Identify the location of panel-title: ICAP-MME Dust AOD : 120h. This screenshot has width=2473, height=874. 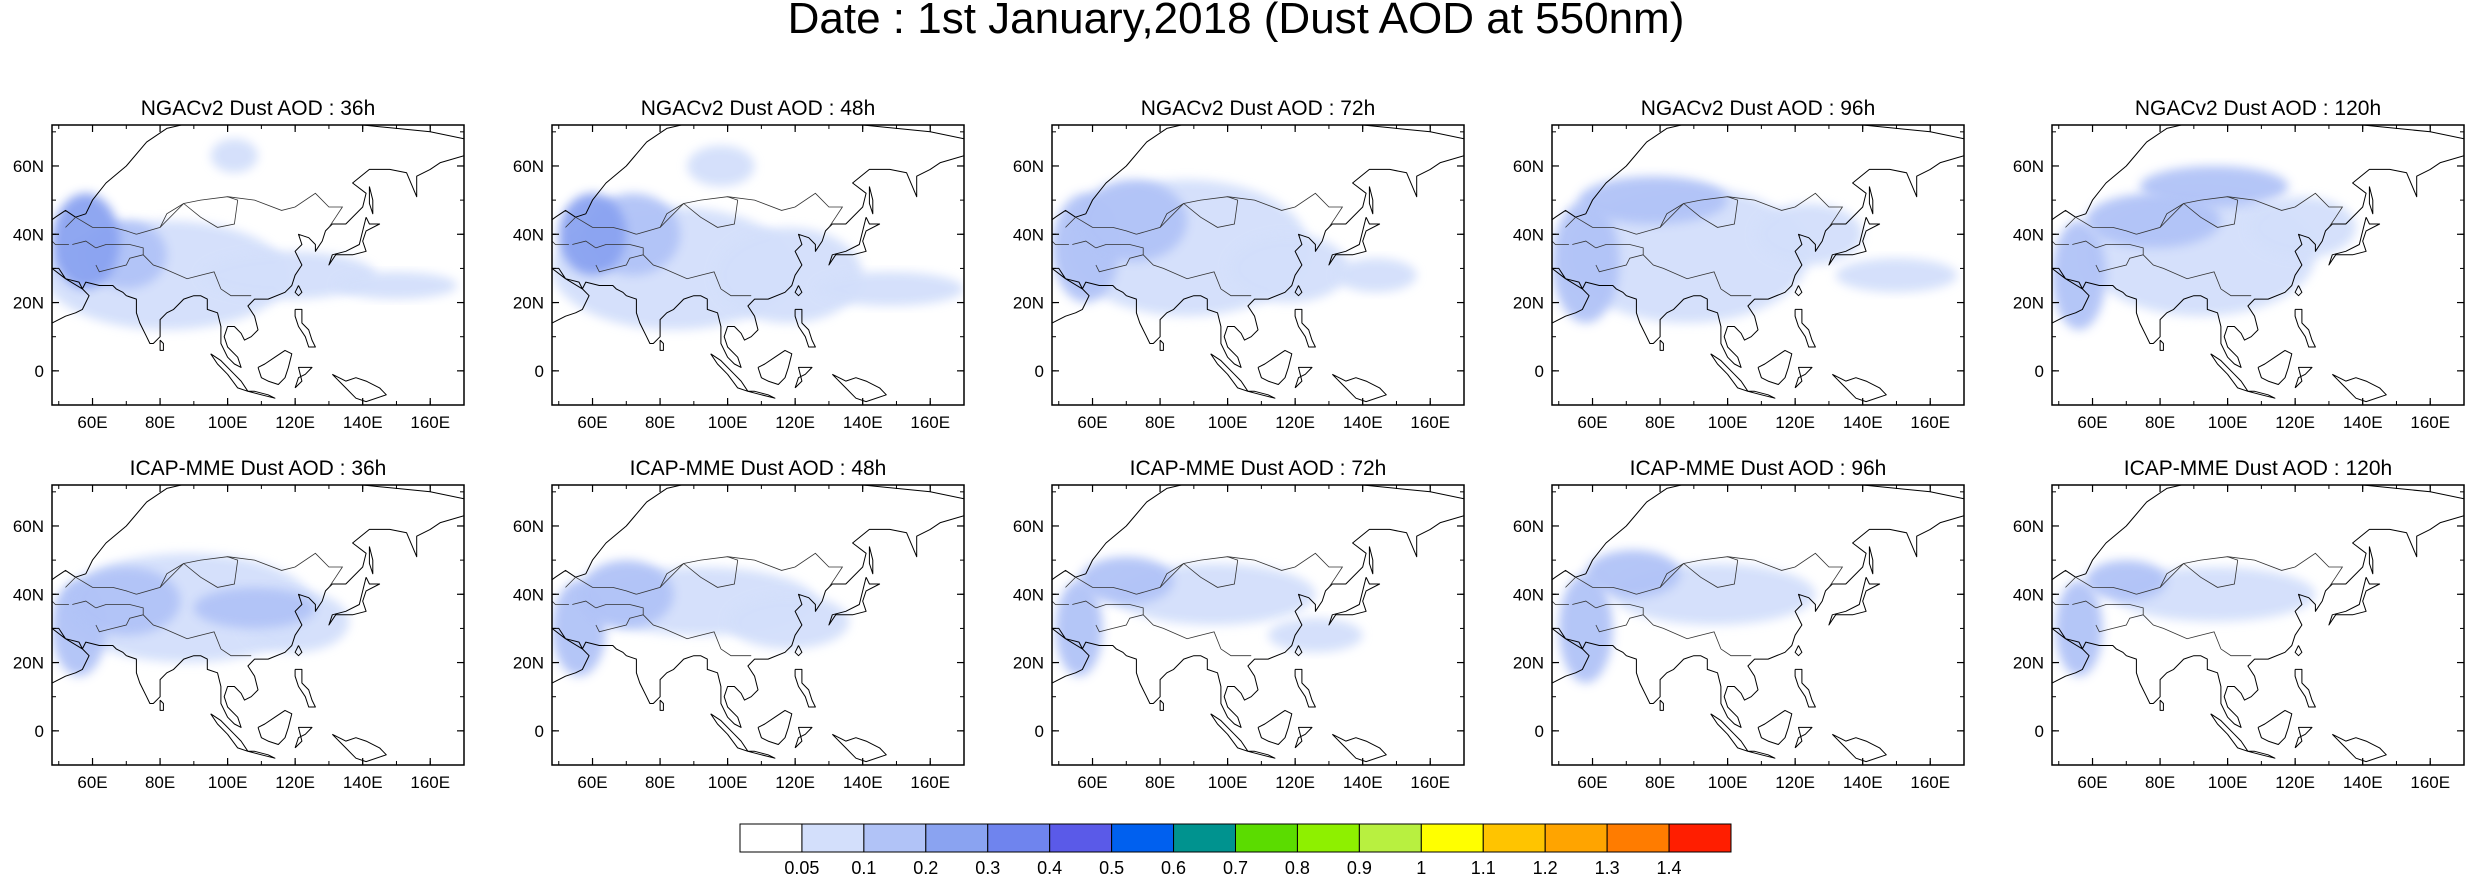
(2258, 468).